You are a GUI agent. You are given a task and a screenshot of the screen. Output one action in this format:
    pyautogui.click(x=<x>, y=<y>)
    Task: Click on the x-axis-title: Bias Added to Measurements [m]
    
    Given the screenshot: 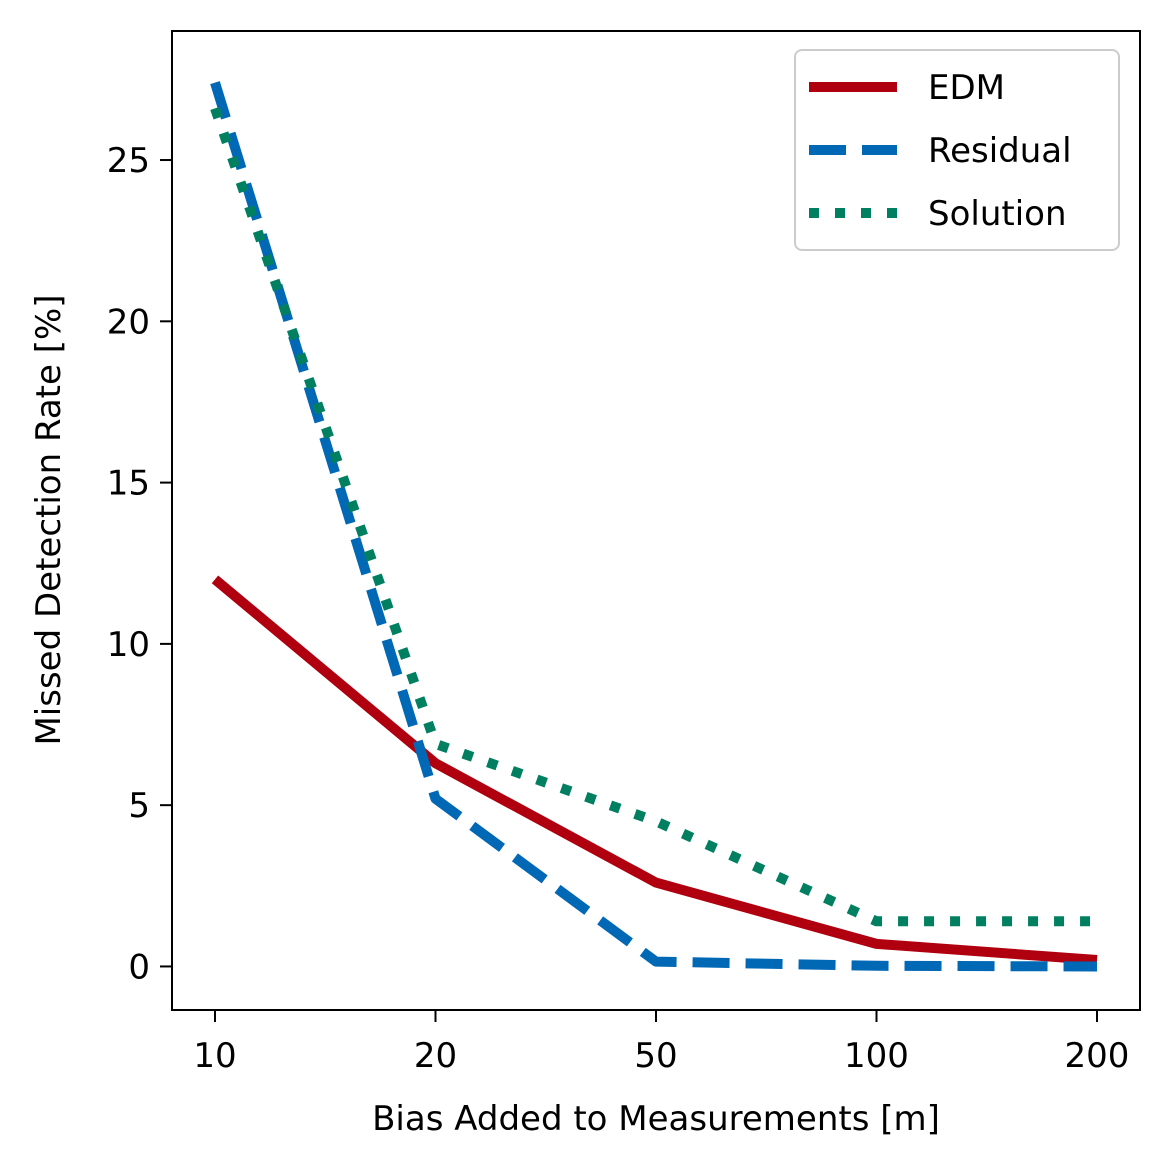 What is the action you would take?
    pyautogui.click(x=656, y=1119)
    